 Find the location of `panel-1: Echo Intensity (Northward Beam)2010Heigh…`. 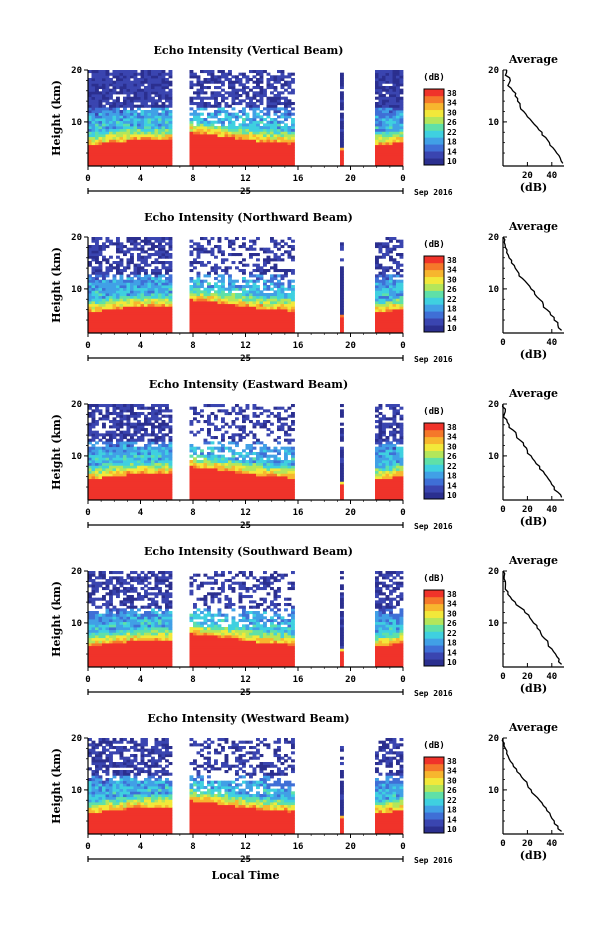

panel-1: Echo Intensity (Northward Beam)2010Heigh… is located at coordinates (307, 287).